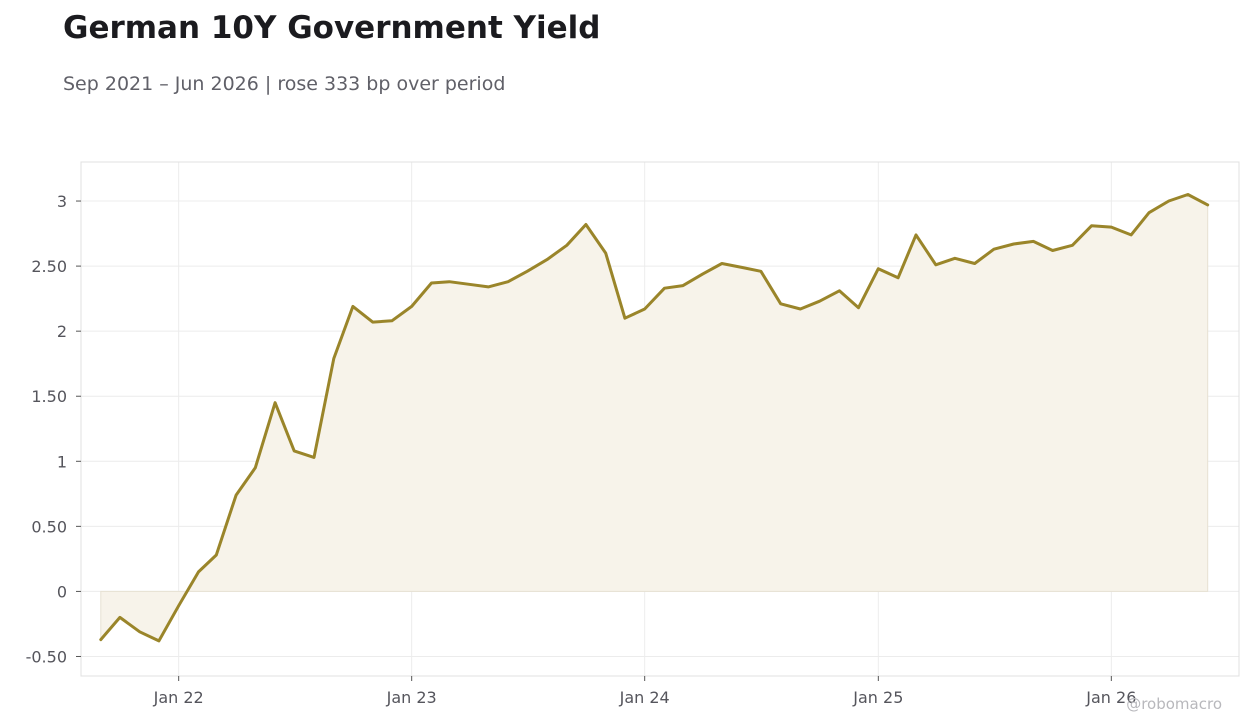 The image size is (1260, 728). I want to click on y-tick-label: 0, so click(62, 591).